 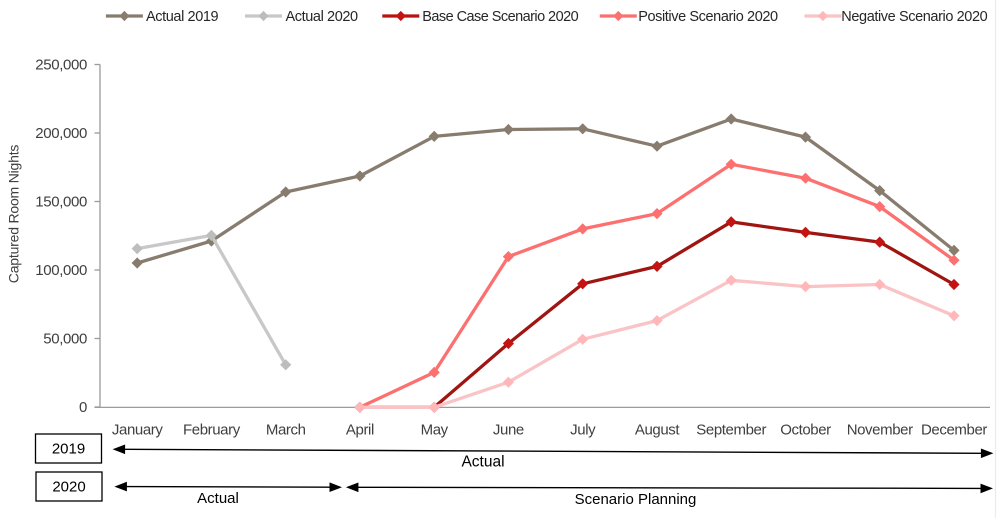 I want to click on svg-text: October, so click(x=805, y=429).